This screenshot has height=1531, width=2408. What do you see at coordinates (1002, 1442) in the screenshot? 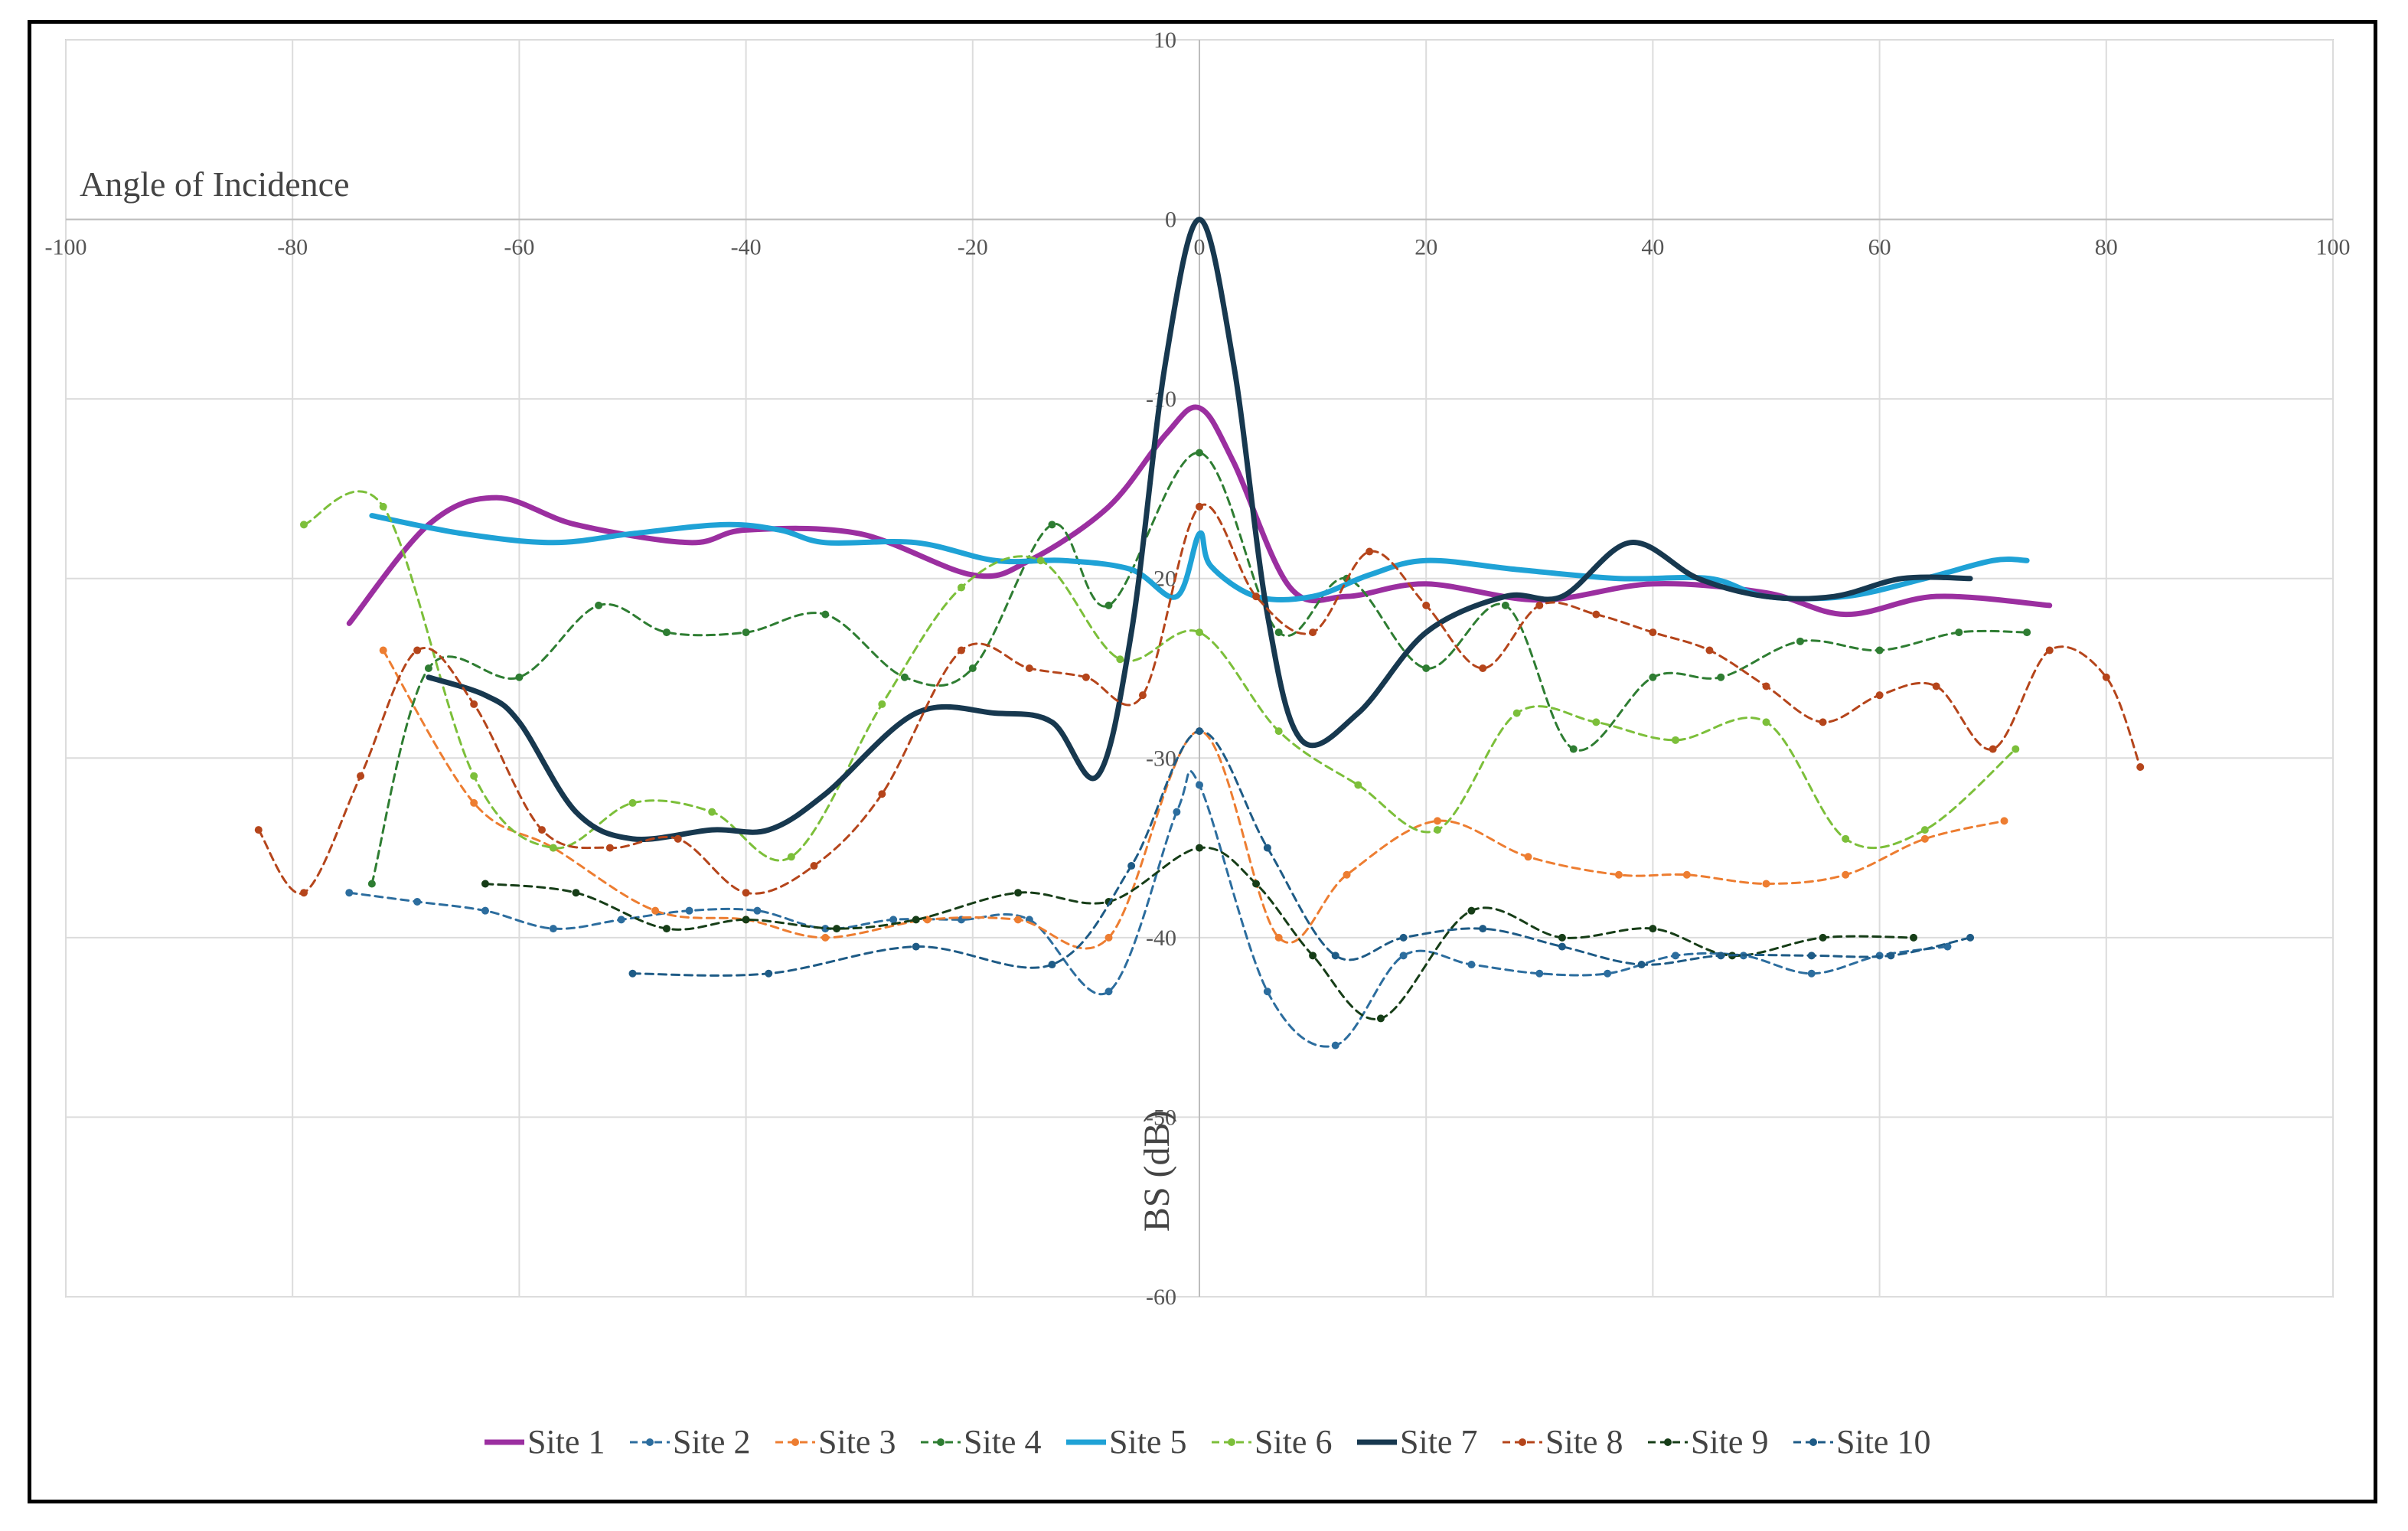
I see `legend-label: Site 4` at bounding box center [1002, 1442].